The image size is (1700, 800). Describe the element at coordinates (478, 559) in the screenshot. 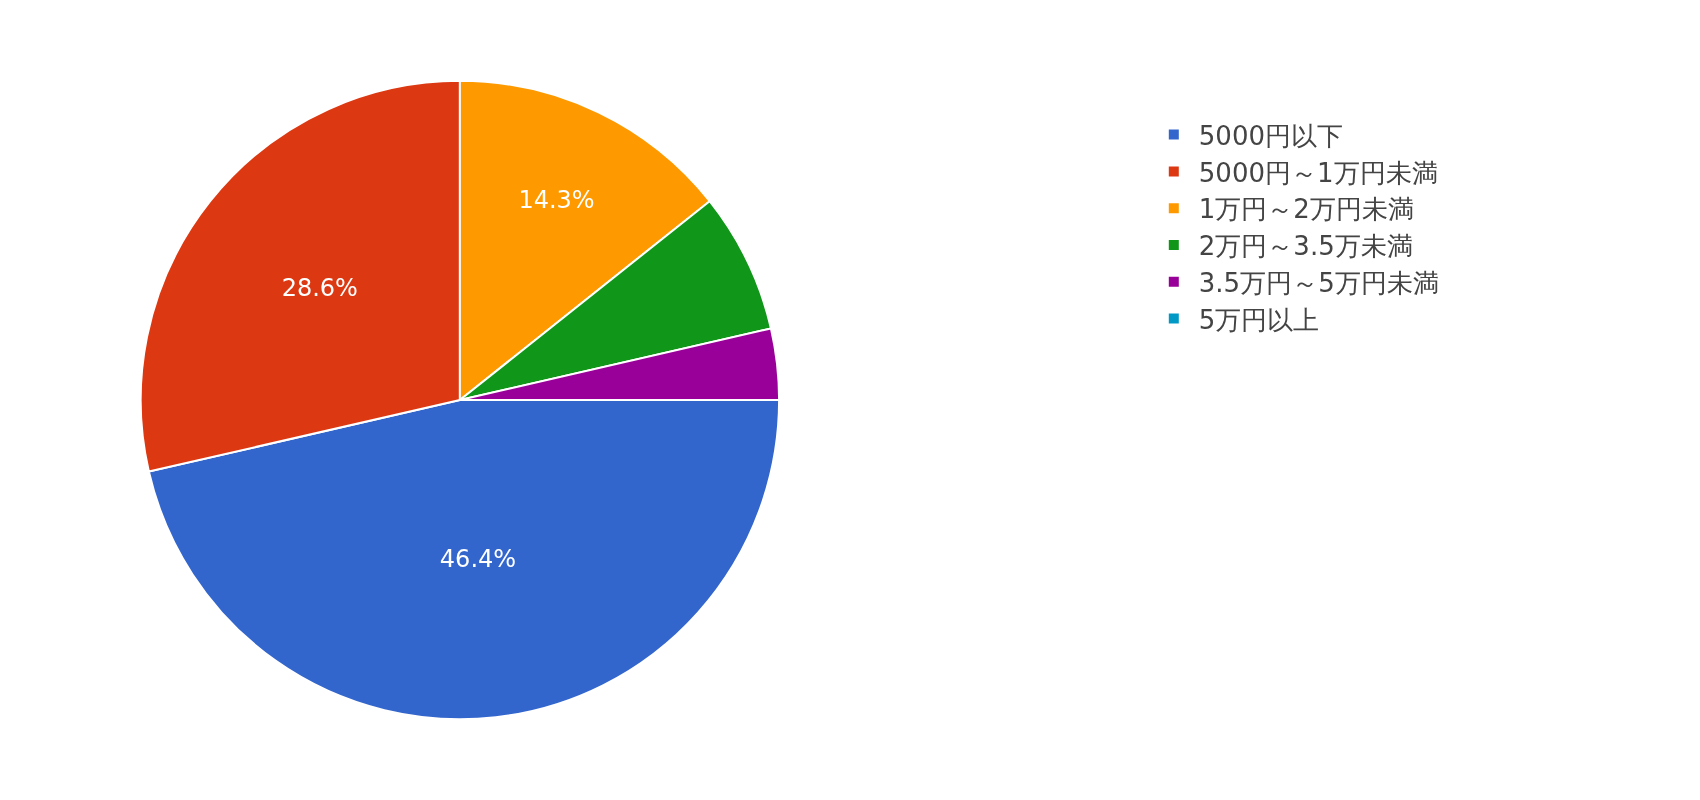

I see `data-label: 46.4%` at that location.